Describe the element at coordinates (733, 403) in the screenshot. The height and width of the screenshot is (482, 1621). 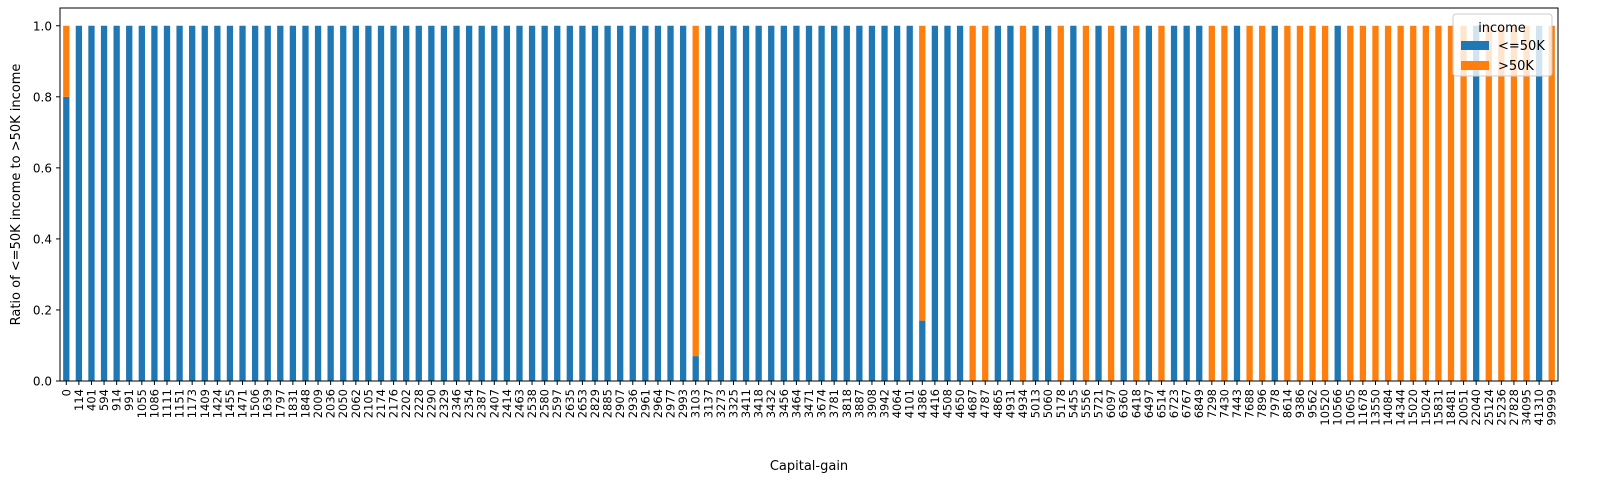
I see `x-tick-label: 3325` at that location.